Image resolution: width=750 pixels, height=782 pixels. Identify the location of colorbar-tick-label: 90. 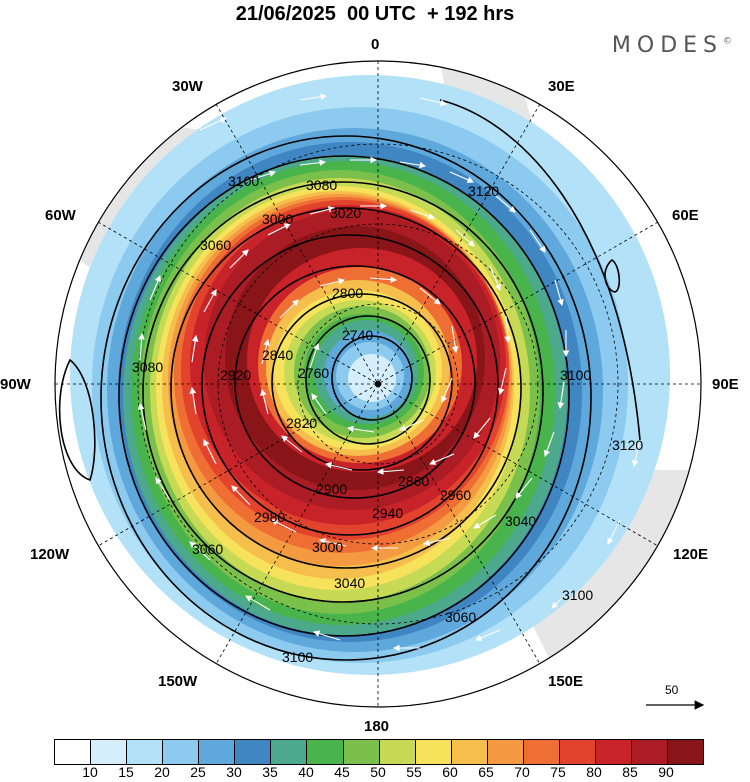
(666, 772).